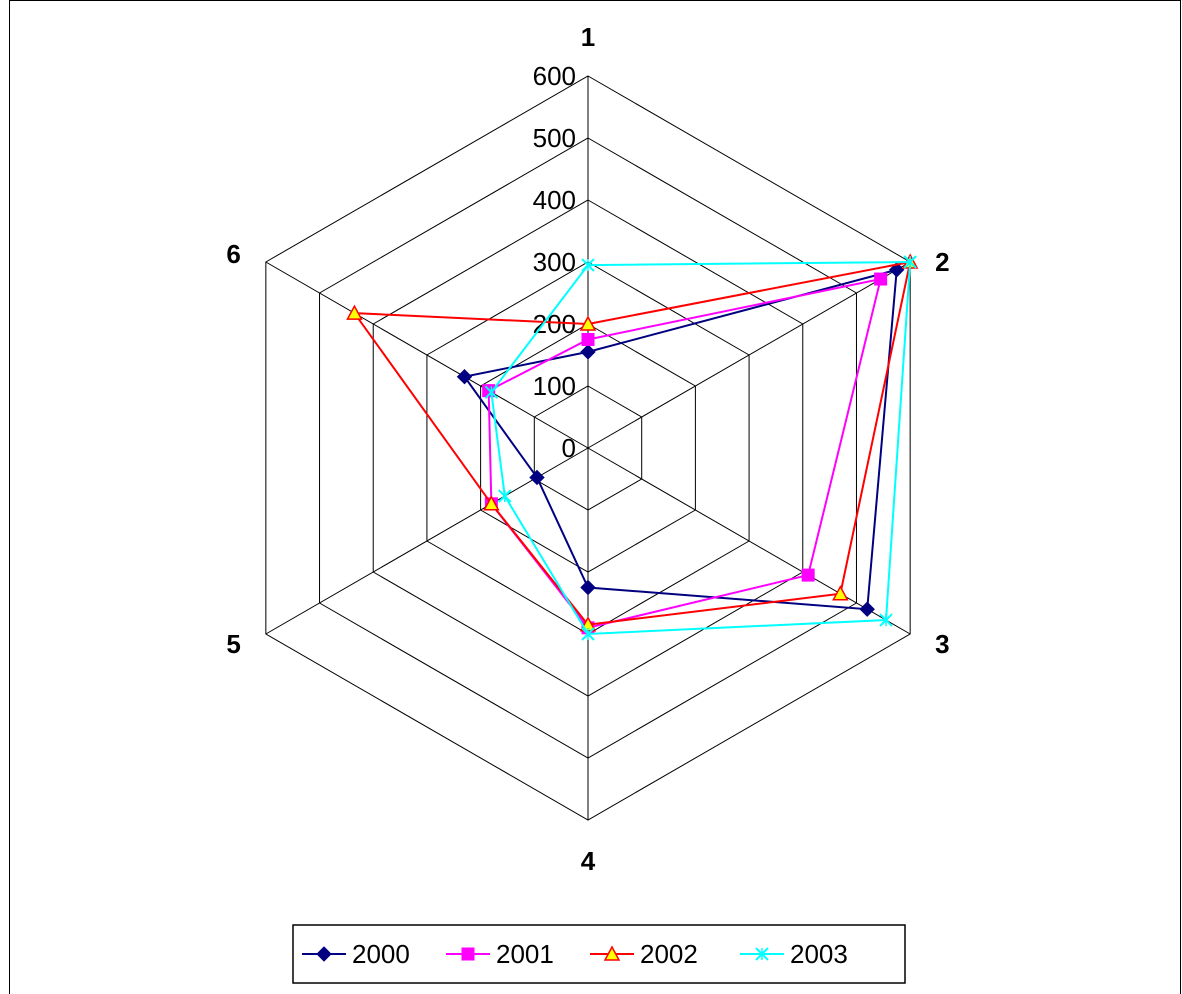 This screenshot has height=994, width=1182. I want to click on series-2003, so click(700, 448).